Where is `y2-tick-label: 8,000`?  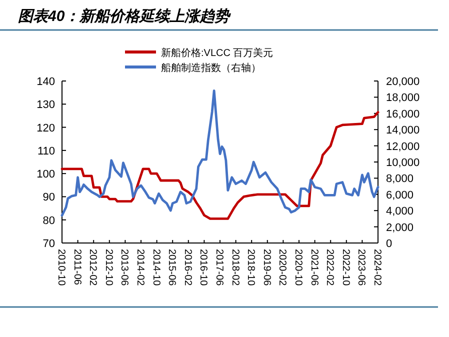 y2-tick-label: 8,000 is located at coordinates (400, 179).